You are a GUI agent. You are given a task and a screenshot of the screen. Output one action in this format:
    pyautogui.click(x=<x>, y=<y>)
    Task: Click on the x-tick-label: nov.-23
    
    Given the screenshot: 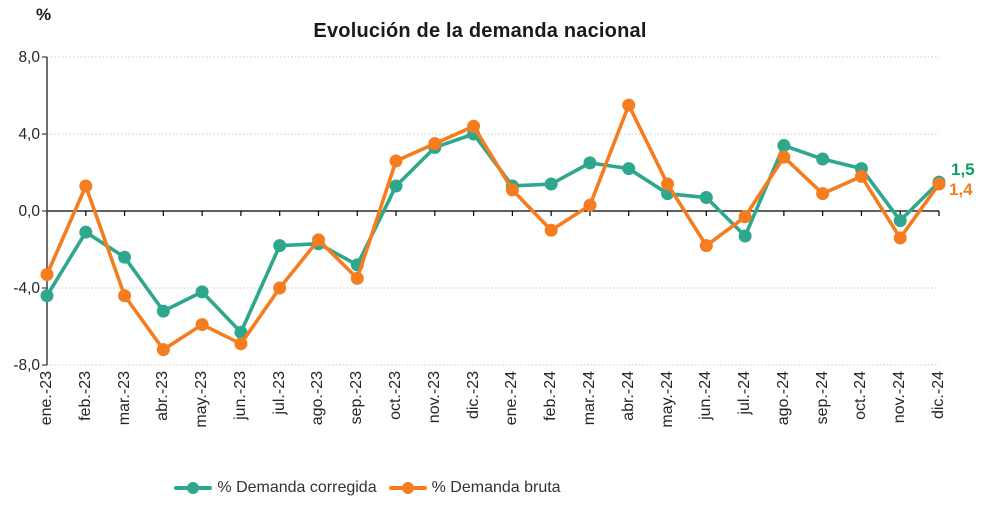 What is the action you would take?
    pyautogui.click(x=434, y=397)
    